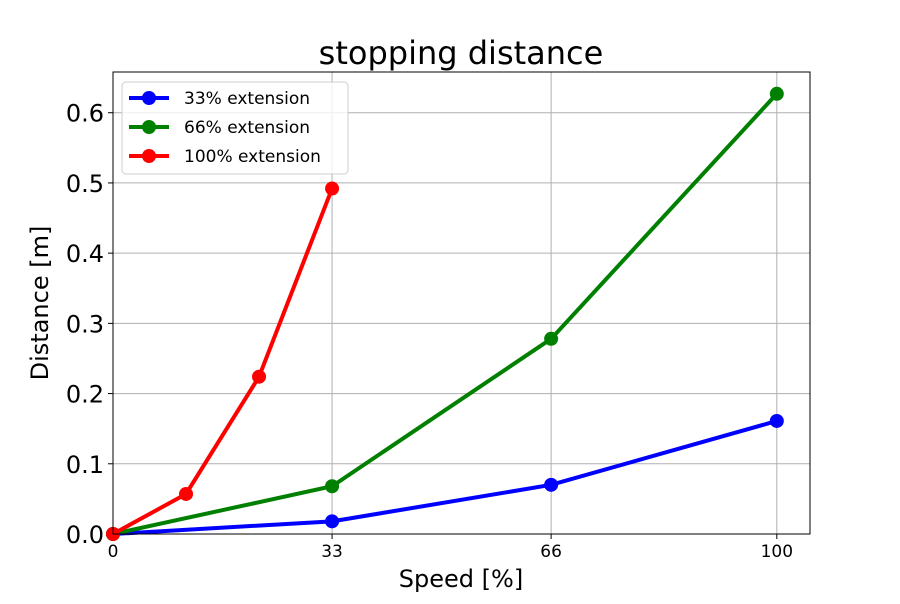  I want to click on x-tick-label: 100, so click(777, 552).